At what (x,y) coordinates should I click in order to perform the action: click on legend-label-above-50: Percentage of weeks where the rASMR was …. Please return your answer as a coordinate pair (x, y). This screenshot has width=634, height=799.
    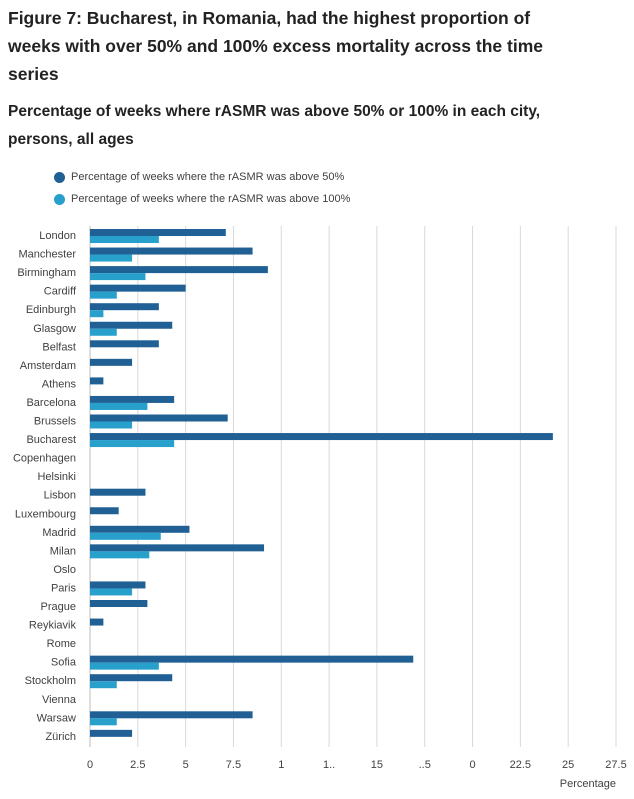
    Looking at the image, I should click on (208, 177).